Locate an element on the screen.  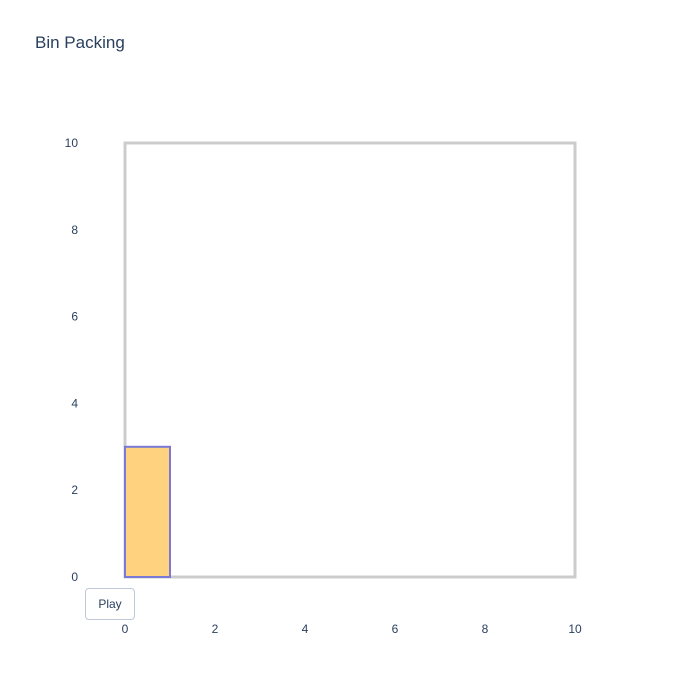
y-tick-label: 2 is located at coordinates (74, 490).